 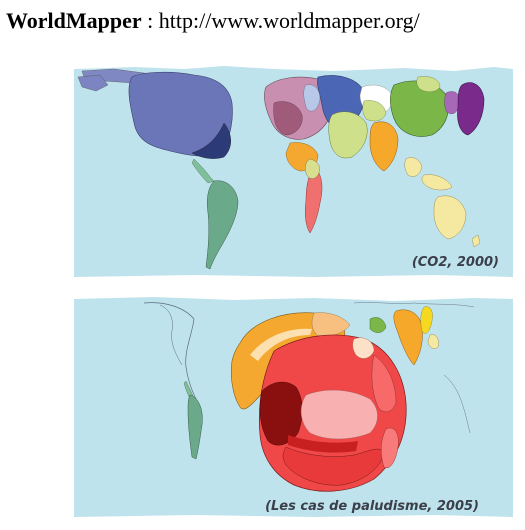 What do you see at coordinates (313, 200) in the screenshot?
I see `africa-shape` at bounding box center [313, 200].